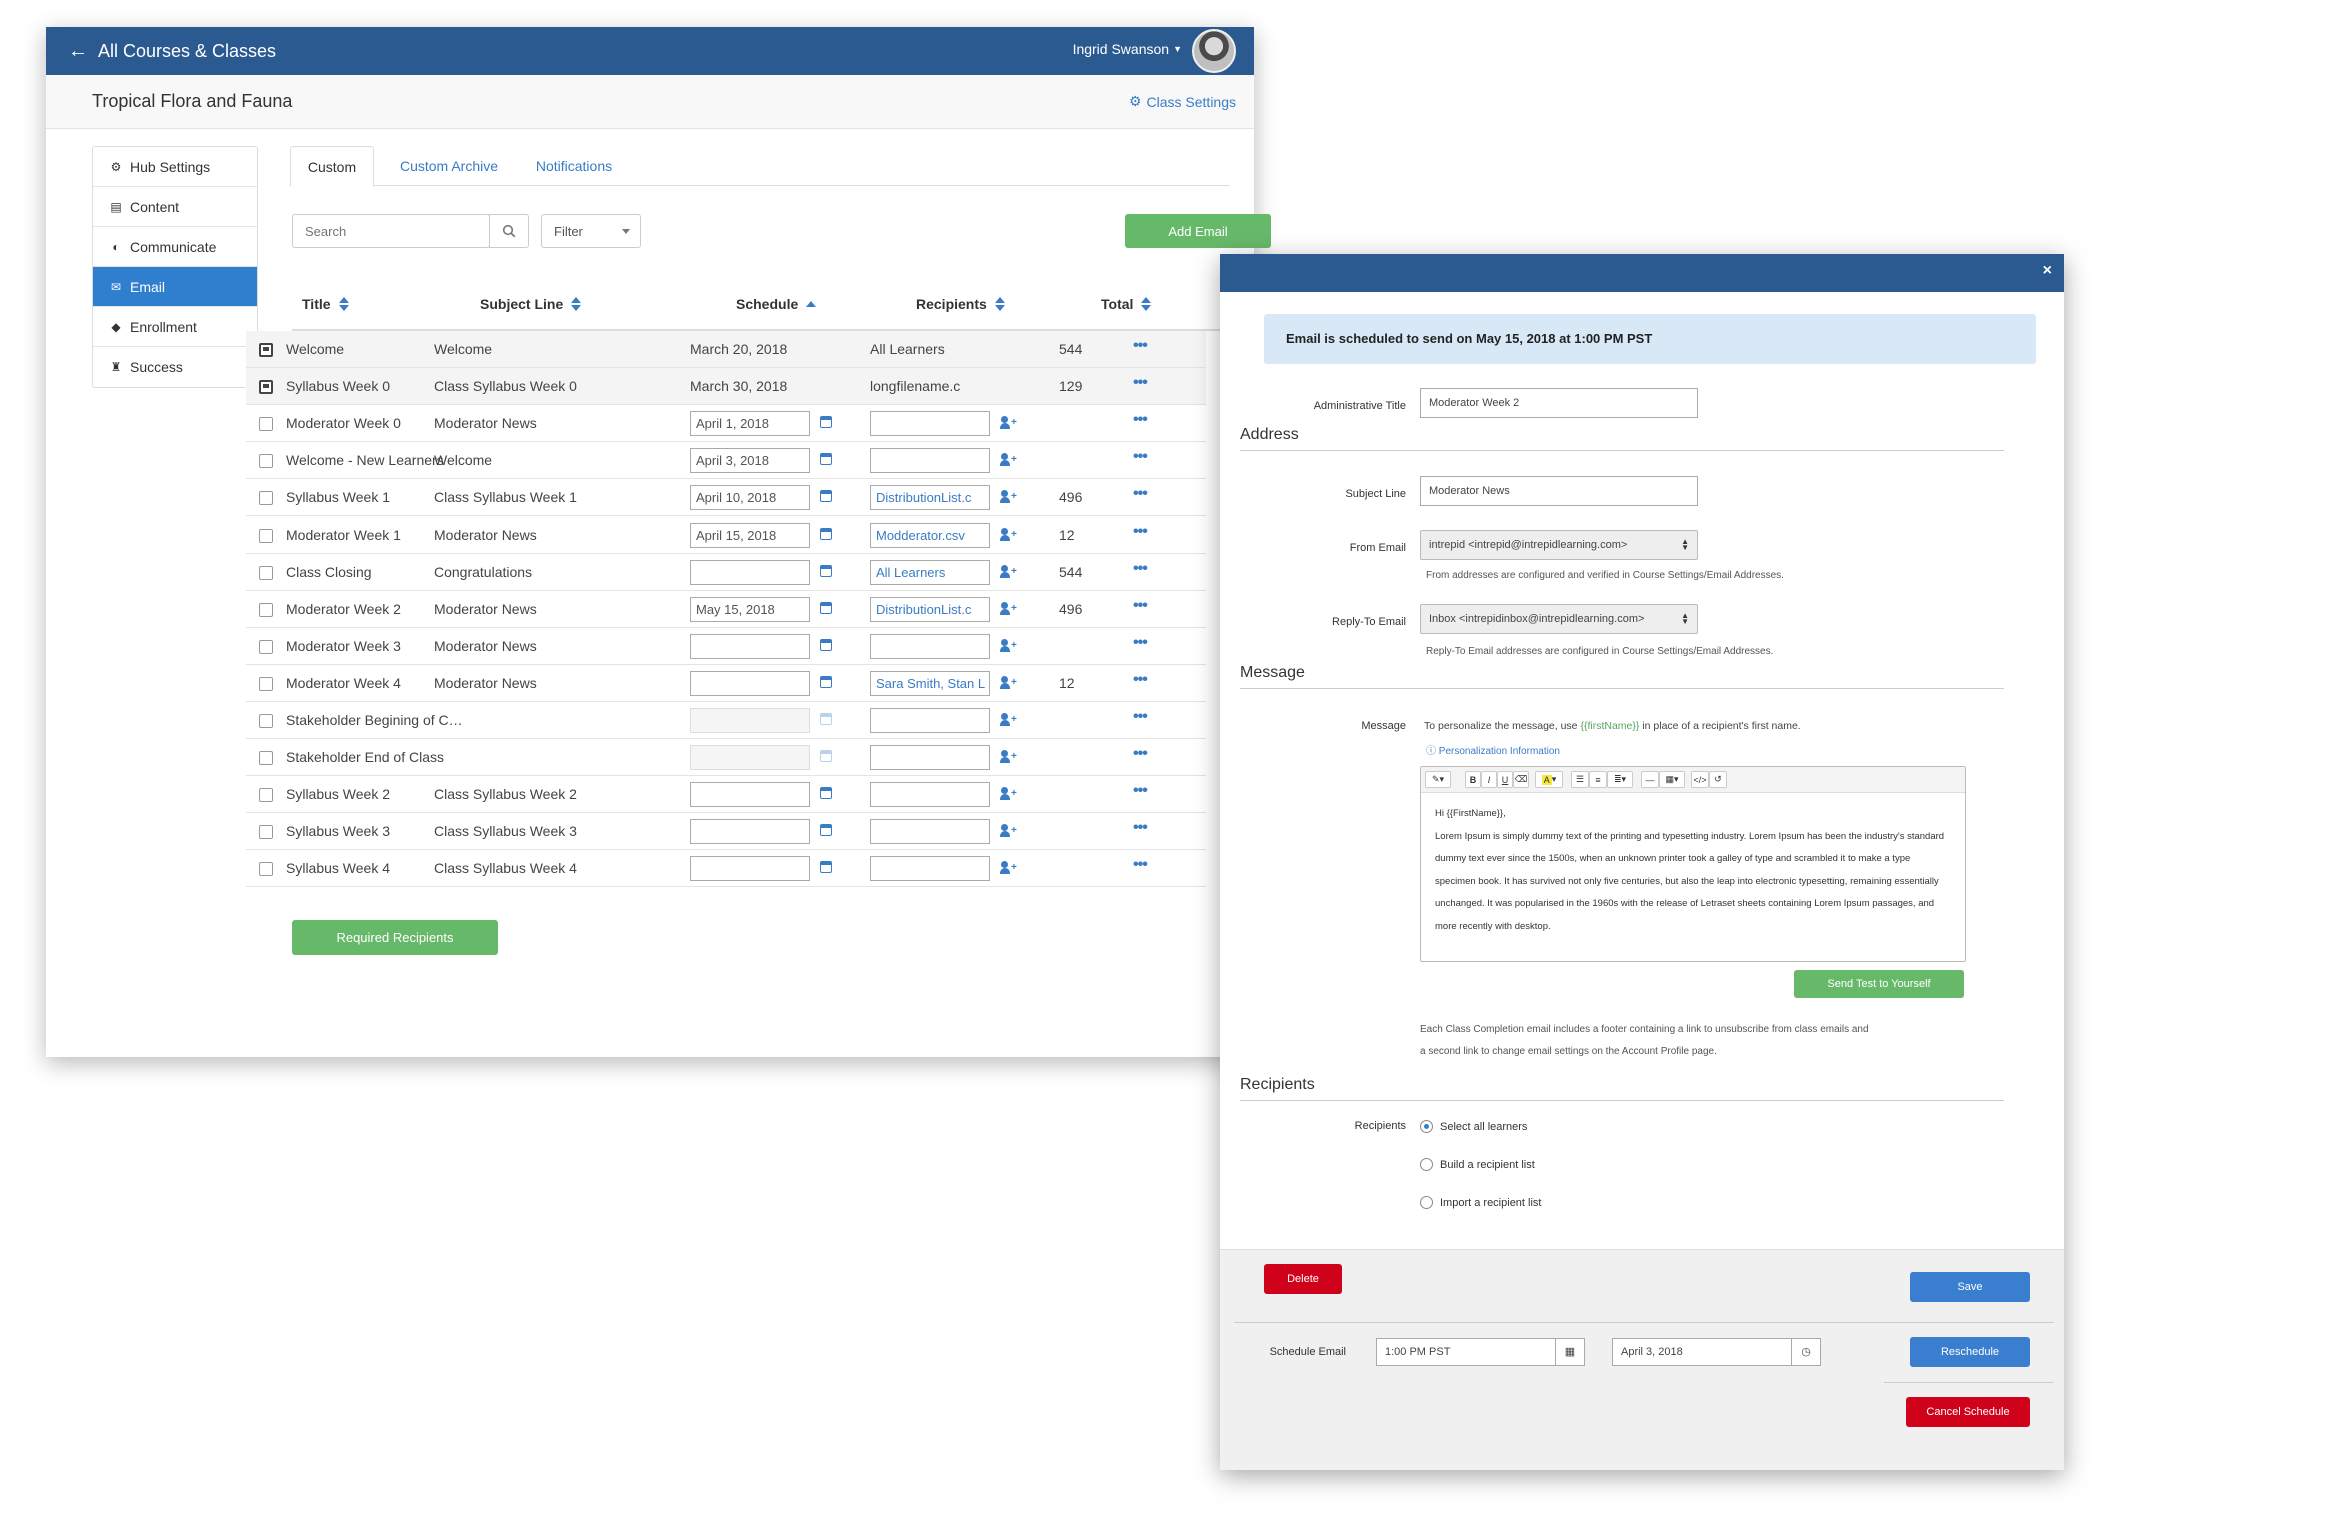 The image size is (2348, 1523). I want to click on code-view-icon: </>, so click(1700, 779).